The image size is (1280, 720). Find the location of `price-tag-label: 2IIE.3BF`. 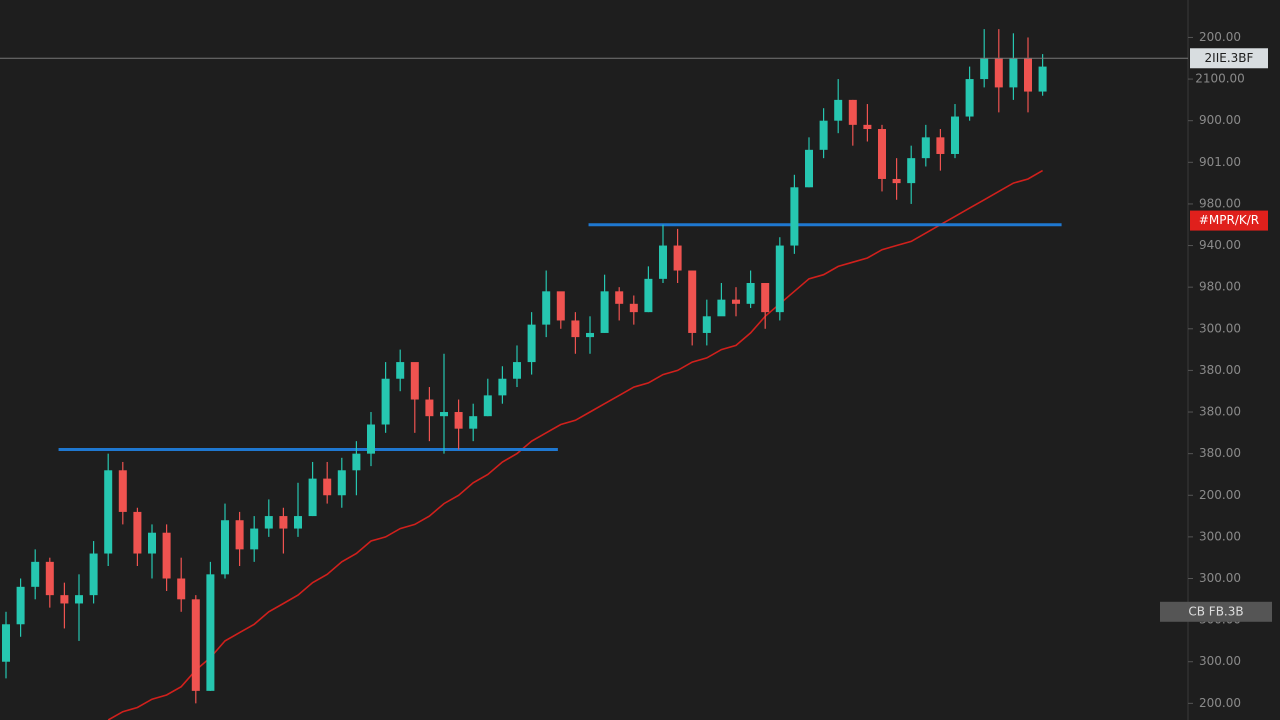

price-tag-label: 2IIE.3BF is located at coordinates (1229, 58).